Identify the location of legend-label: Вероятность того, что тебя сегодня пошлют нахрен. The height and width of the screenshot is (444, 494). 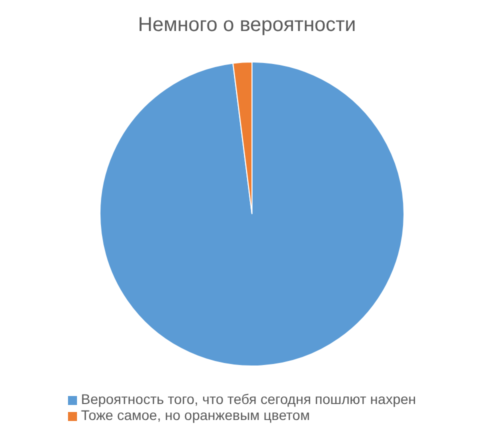
(248, 399).